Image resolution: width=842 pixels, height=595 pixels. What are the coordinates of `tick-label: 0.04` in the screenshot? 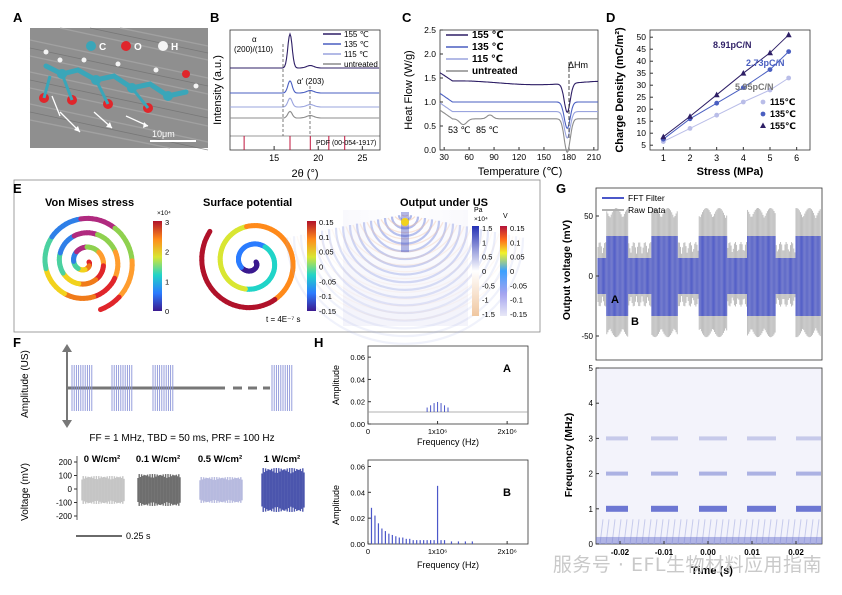 It's located at (357, 492).